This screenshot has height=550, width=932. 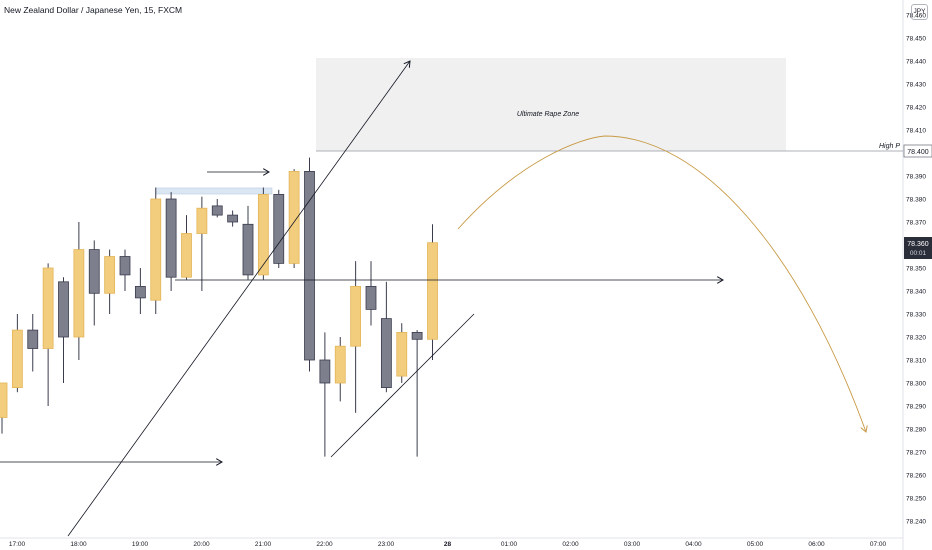 I want to click on last-price-tag: 78.360 00:01, so click(x=918, y=248).